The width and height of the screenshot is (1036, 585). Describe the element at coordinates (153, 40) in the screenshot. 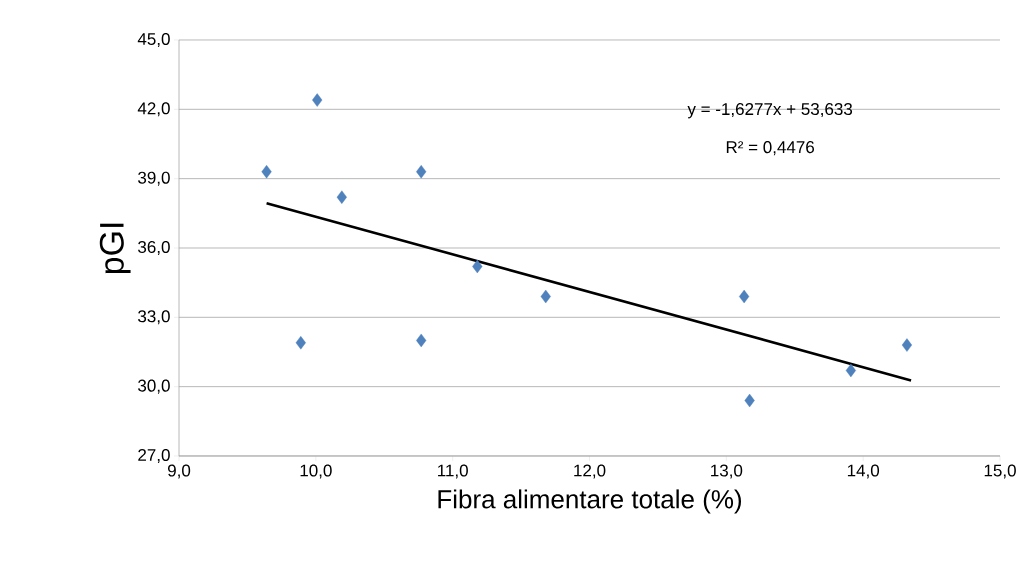

I see `y-tick-label: 45,0` at that location.